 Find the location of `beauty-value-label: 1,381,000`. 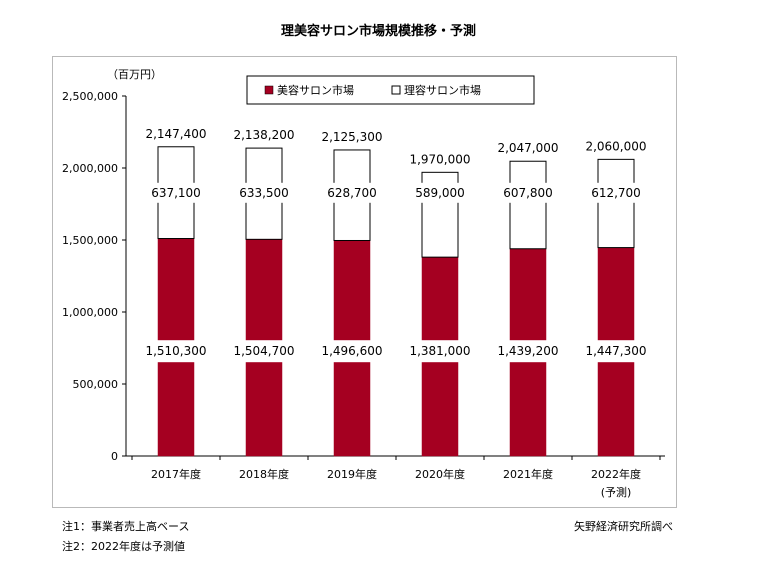

beauty-value-label: 1,381,000 is located at coordinates (439, 351).